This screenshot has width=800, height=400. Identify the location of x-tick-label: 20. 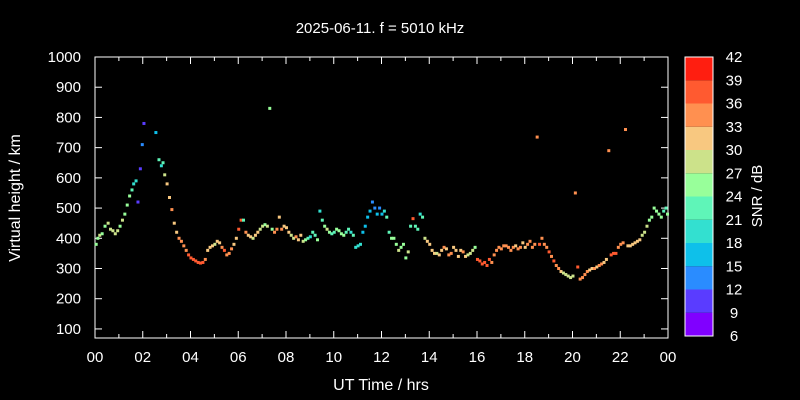
(572, 357).